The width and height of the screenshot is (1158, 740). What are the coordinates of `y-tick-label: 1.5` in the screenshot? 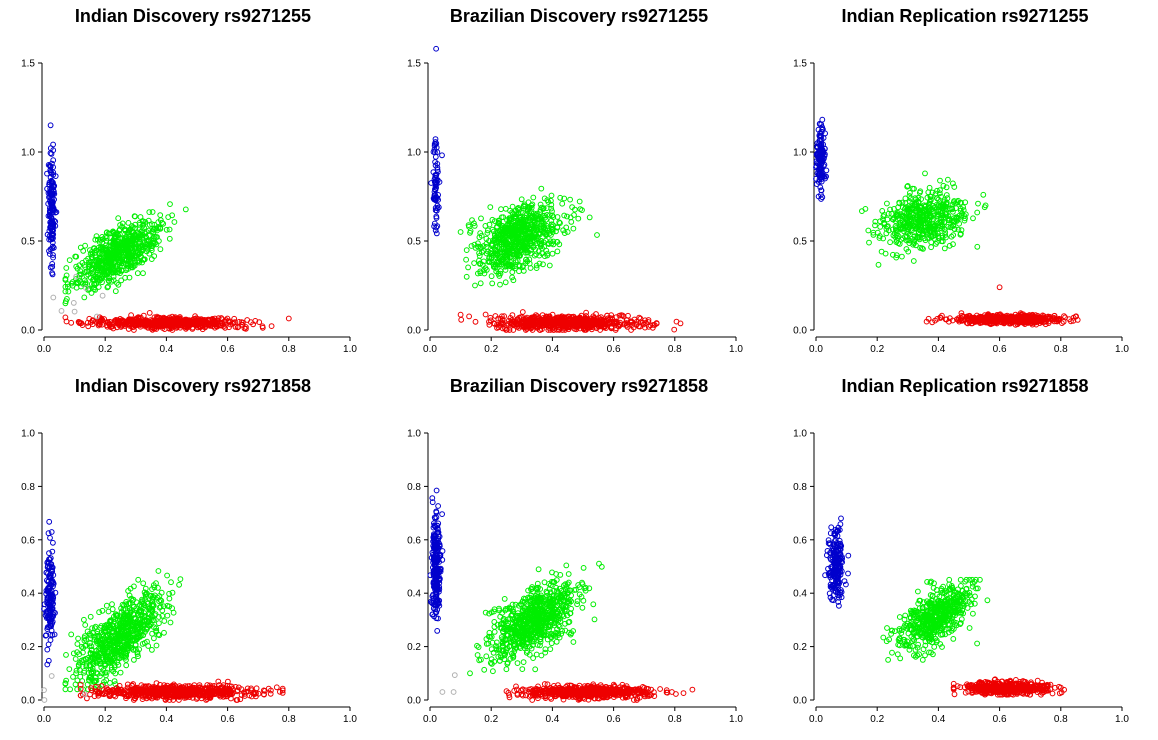 It's located at (414, 64).